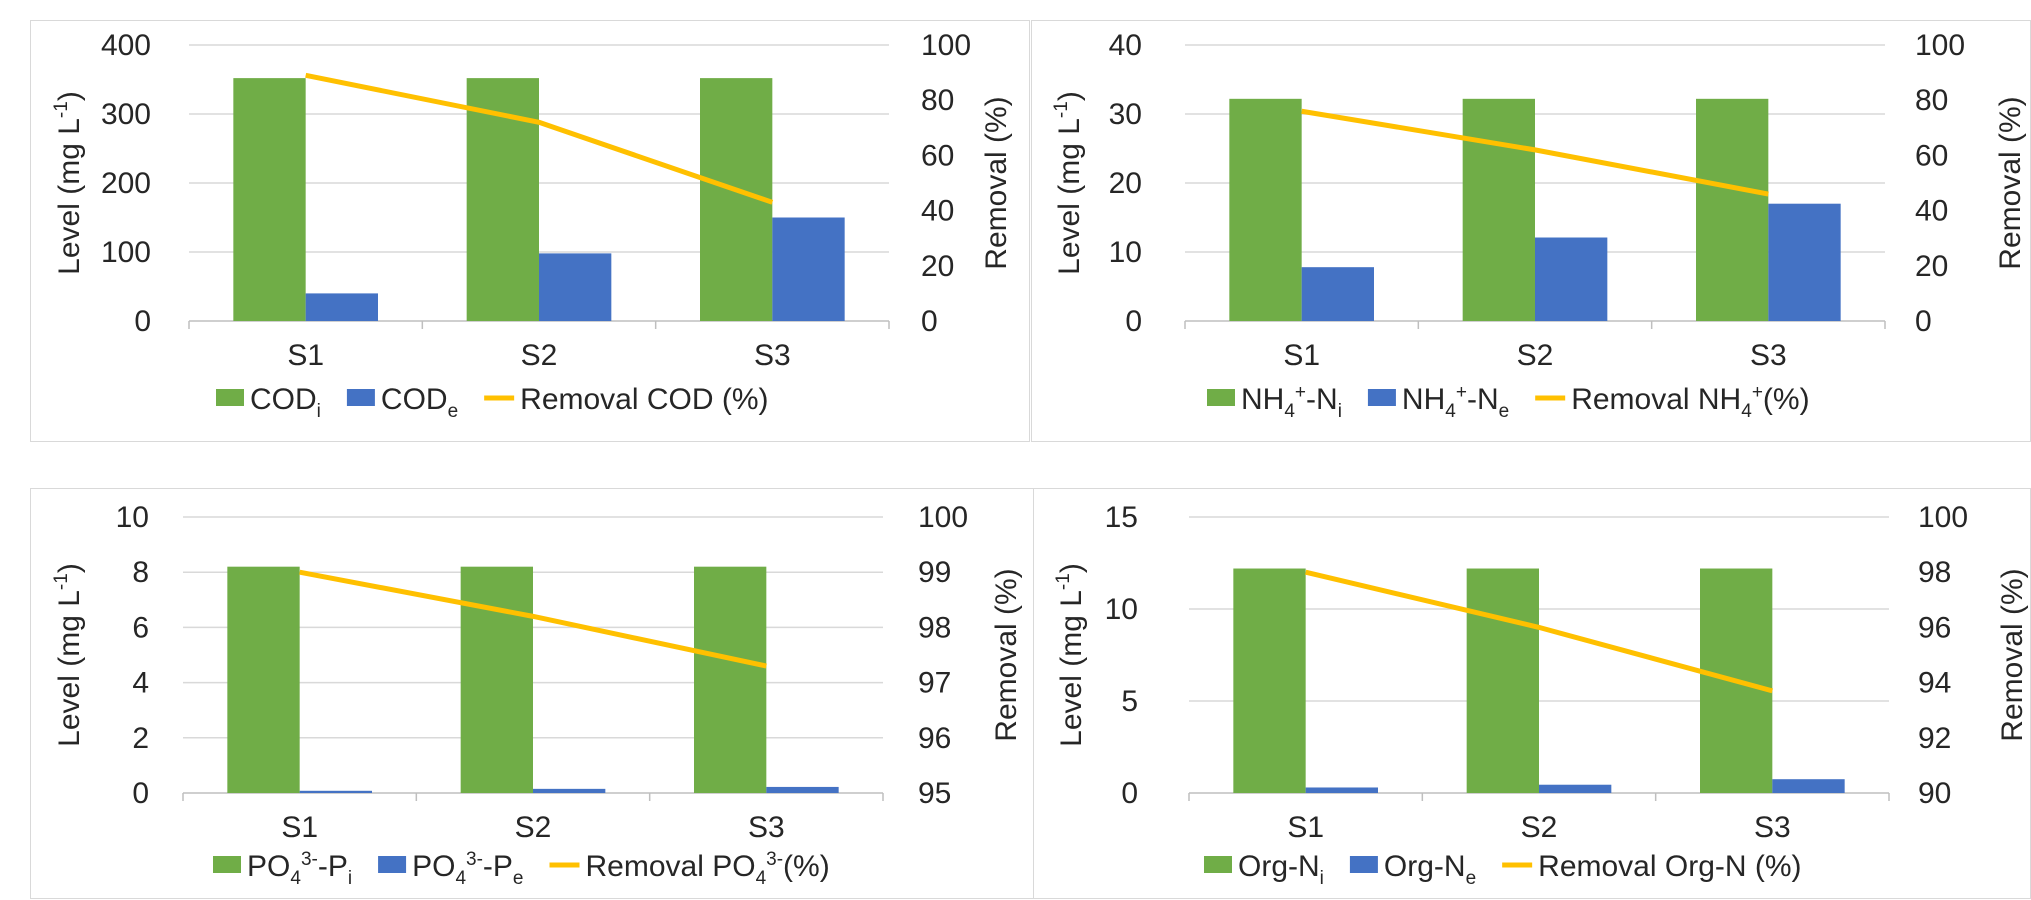 This screenshot has height=900, width=2031. Describe the element at coordinates (937, 211) in the screenshot. I see `y2-tick-label: 40` at that location.